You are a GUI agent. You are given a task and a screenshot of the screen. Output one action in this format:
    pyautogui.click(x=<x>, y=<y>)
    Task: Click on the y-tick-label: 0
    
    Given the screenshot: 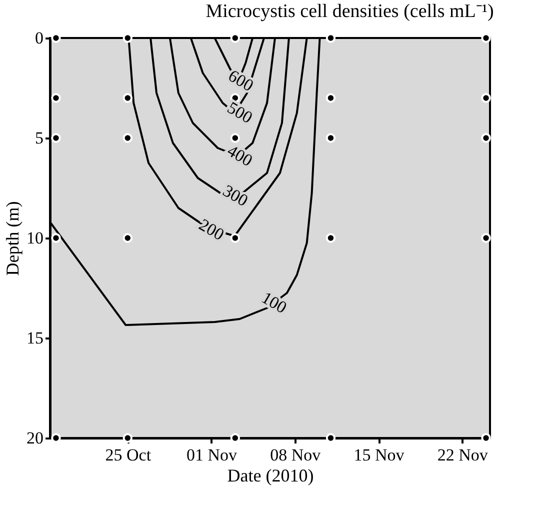 What is the action you would take?
    pyautogui.click(x=39, y=38)
    